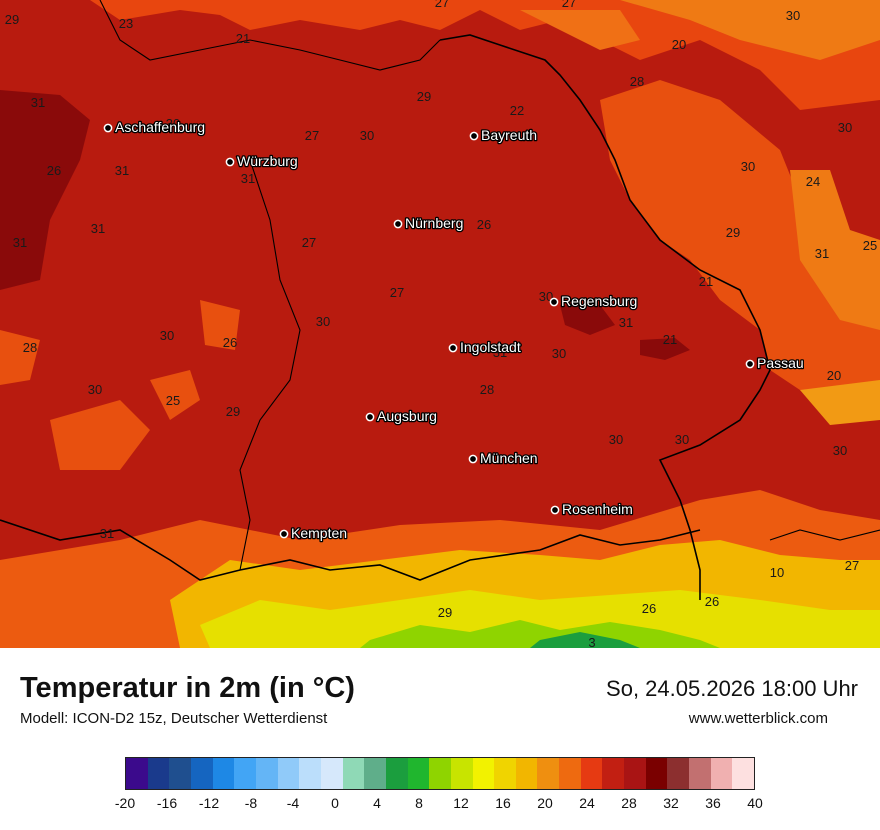 The image size is (880, 830). Describe the element at coordinates (251, 803) in the screenshot. I see `legend-tick-label: -8` at that location.